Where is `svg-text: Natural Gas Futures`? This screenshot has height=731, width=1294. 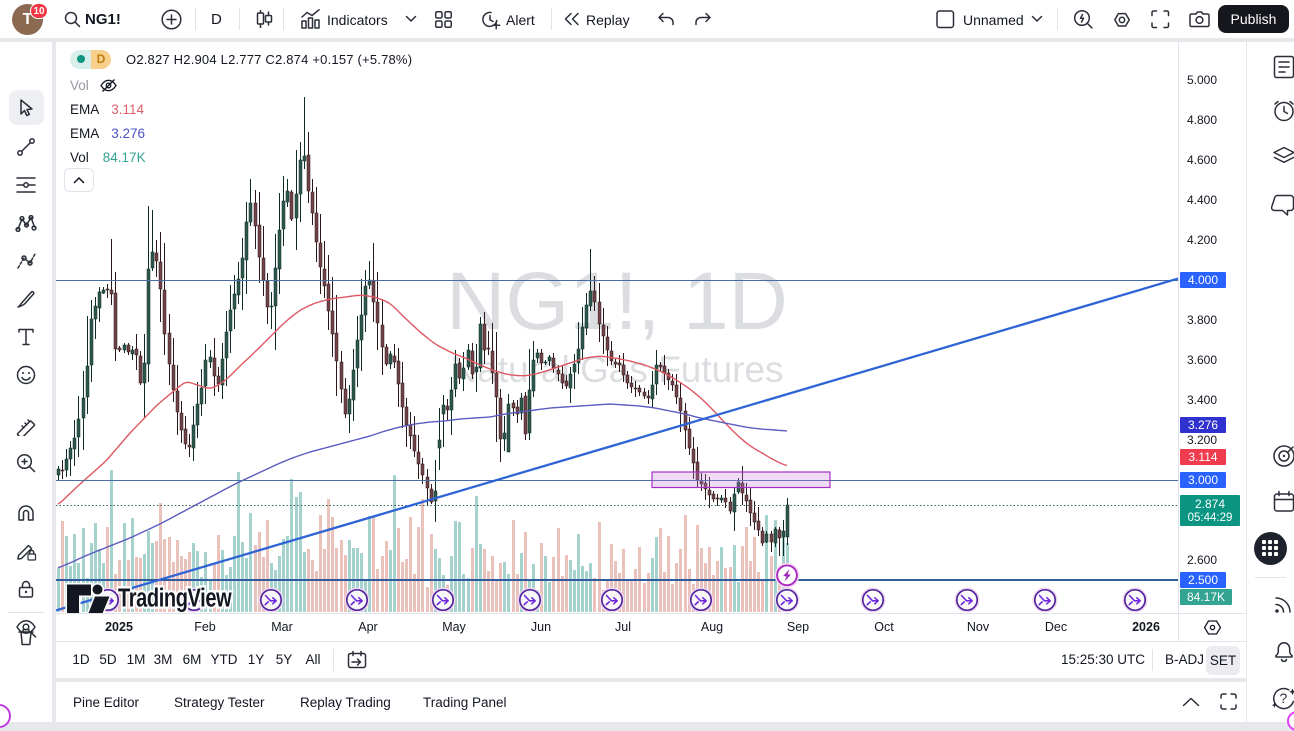
svg-text: Natural Gas Futures is located at coordinates (616, 369).